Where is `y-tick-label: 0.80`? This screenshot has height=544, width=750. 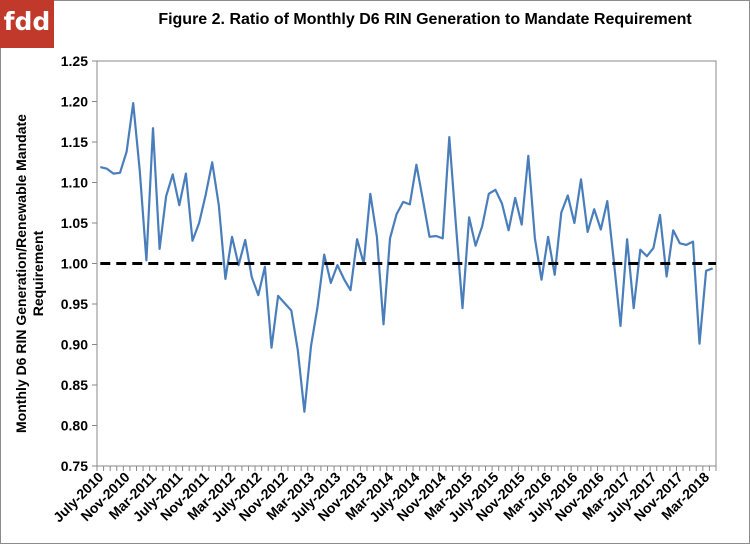
y-tick-label: 0.80 is located at coordinates (74, 426).